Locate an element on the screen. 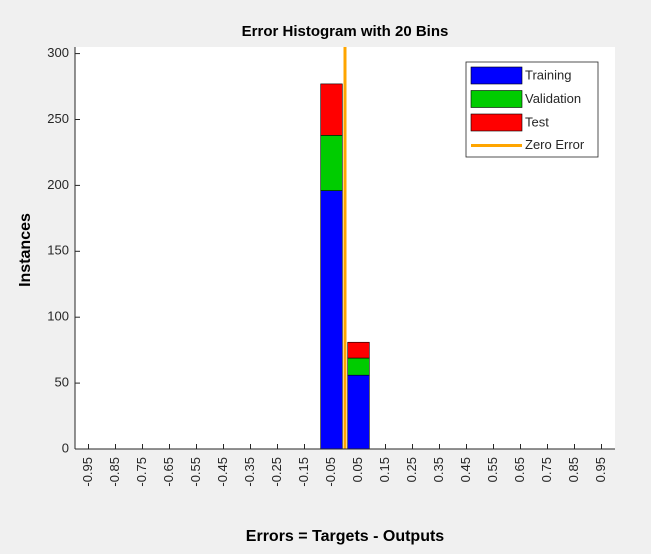 The width and height of the screenshot is (651, 554). y-tick-label: 50 is located at coordinates (62, 382).